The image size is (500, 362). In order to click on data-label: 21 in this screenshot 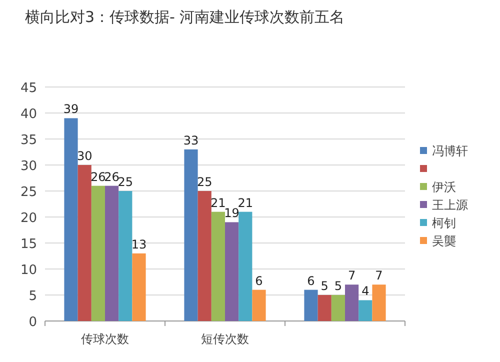, I will do `click(246, 203)`.